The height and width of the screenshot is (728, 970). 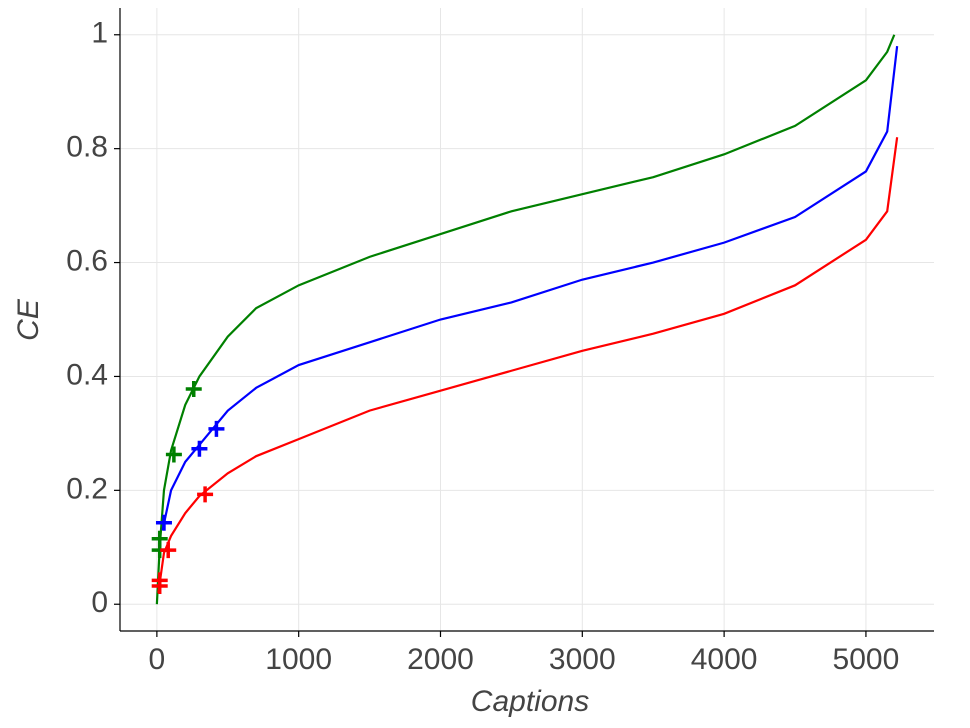 I want to click on y-tick-label: 0.6, so click(x=87, y=260).